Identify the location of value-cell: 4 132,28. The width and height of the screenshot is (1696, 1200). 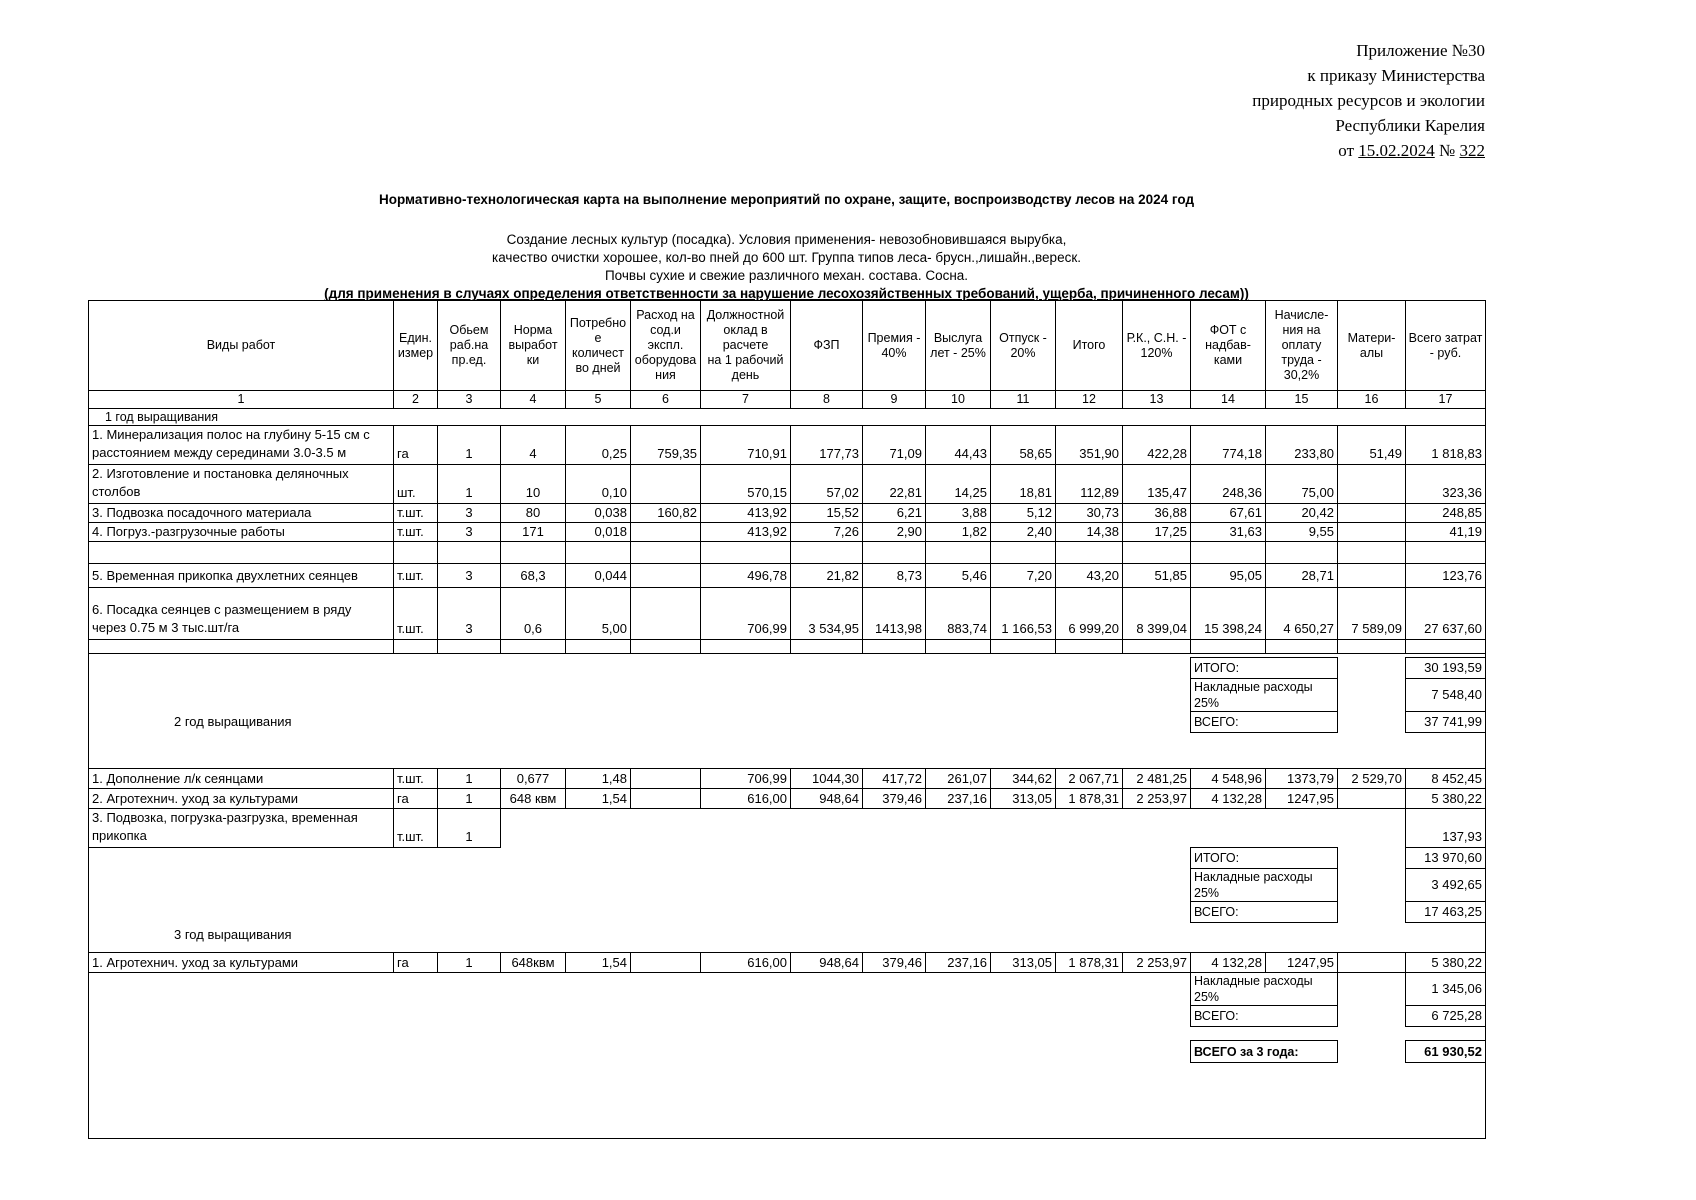
(1228, 962).